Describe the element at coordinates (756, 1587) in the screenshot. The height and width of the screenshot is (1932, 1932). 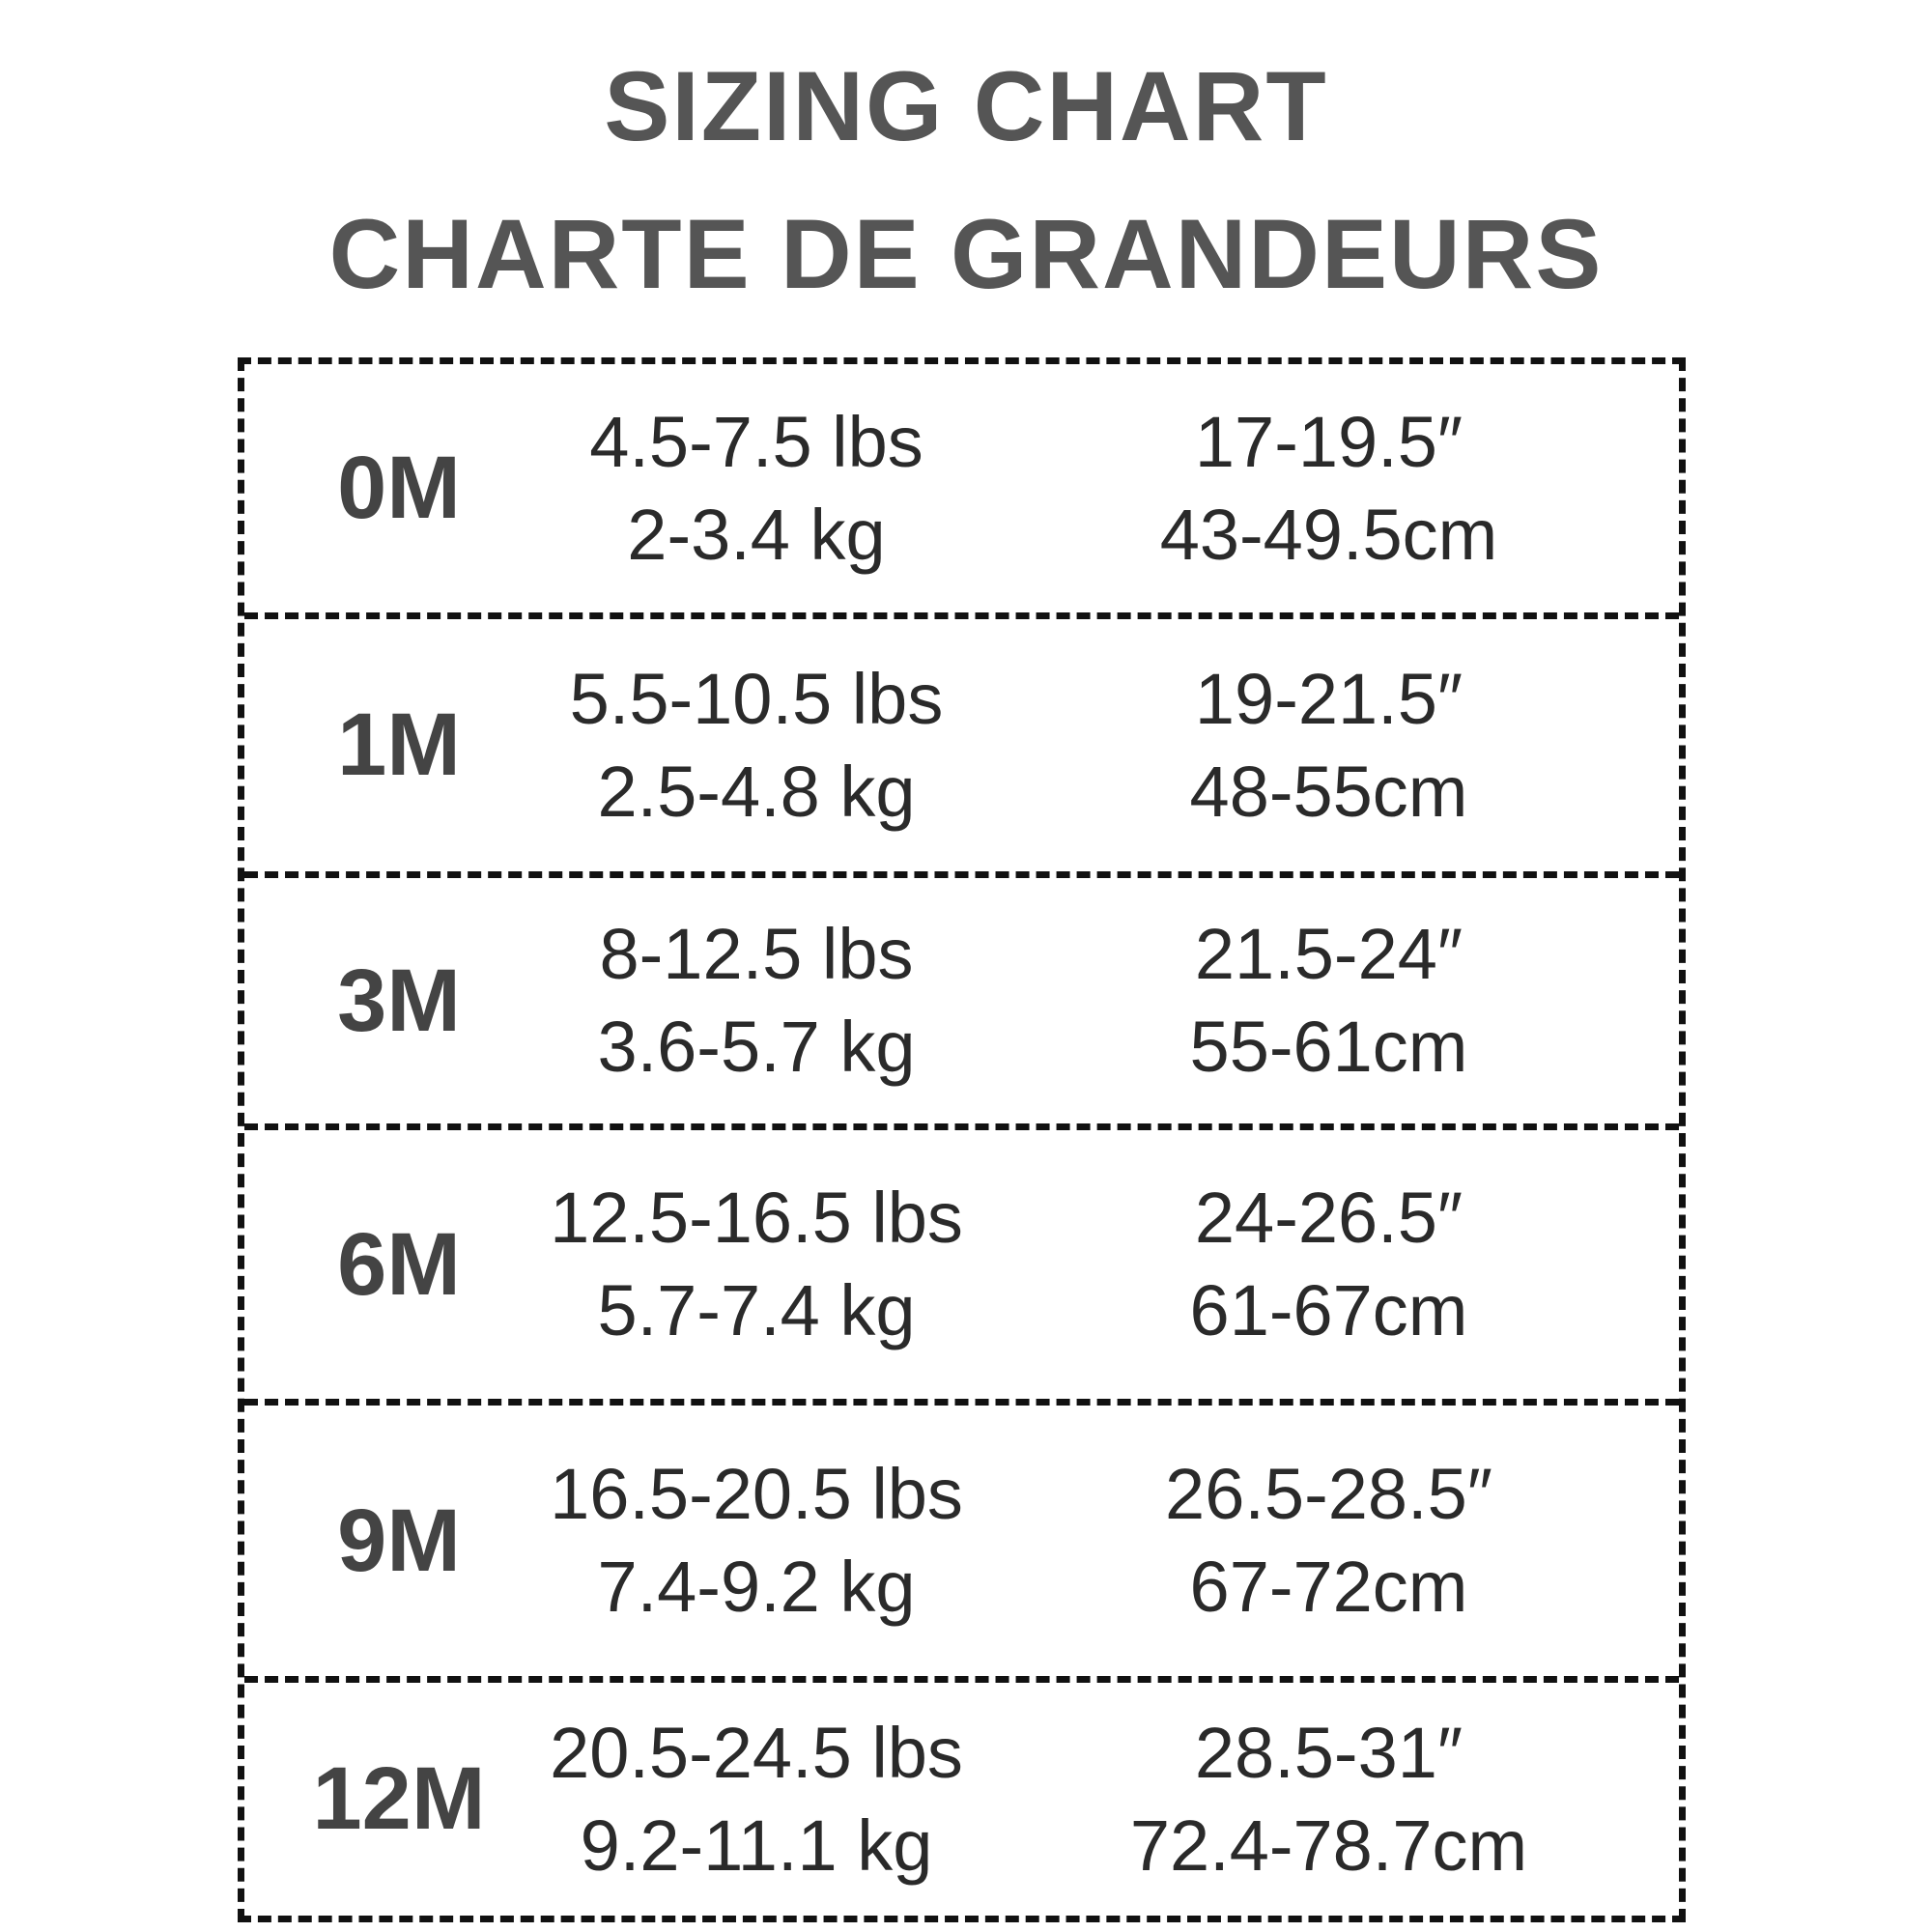
I see `weight-kg: 7.4-9.2 kg` at that location.